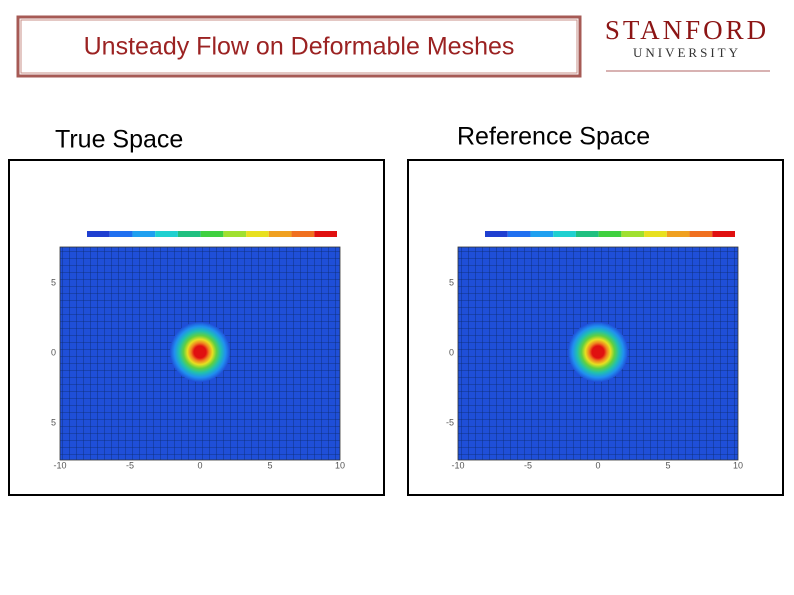 This screenshot has width=794, height=595. I want to click on title-box-inner, so click(299, 46).